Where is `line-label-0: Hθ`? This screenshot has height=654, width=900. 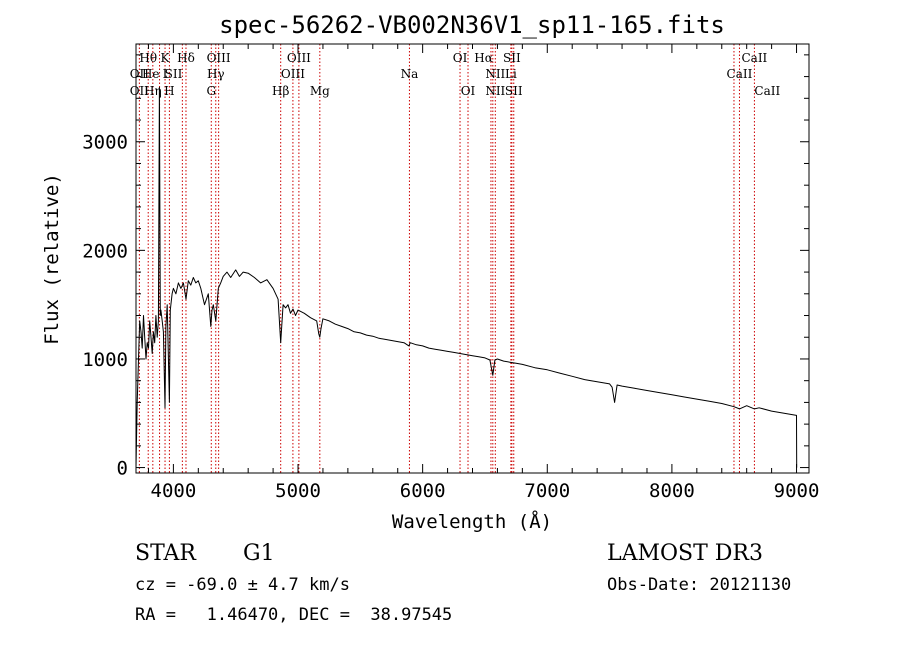 line-label-0: Hθ is located at coordinates (148, 58).